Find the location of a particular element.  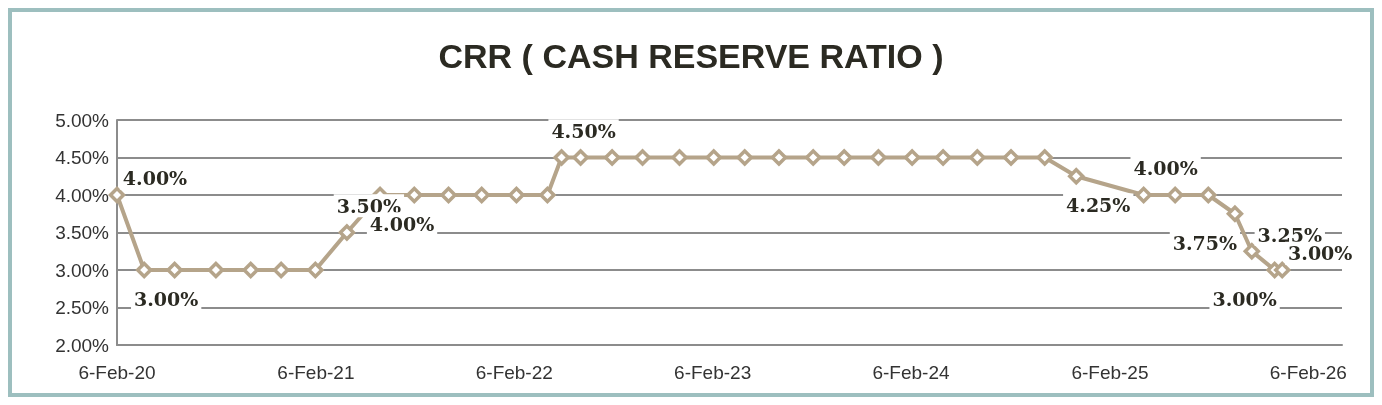

data-label: 3.25% is located at coordinates (1289, 234).